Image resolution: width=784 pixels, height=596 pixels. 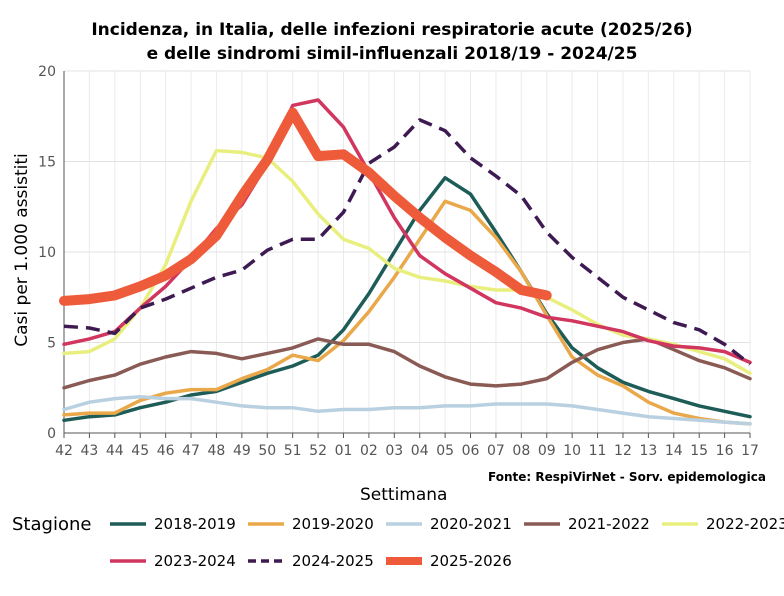 What do you see at coordinates (333, 524) in the screenshot?
I see `legend-label: 2019-2020` at bounding box center [333, 524].